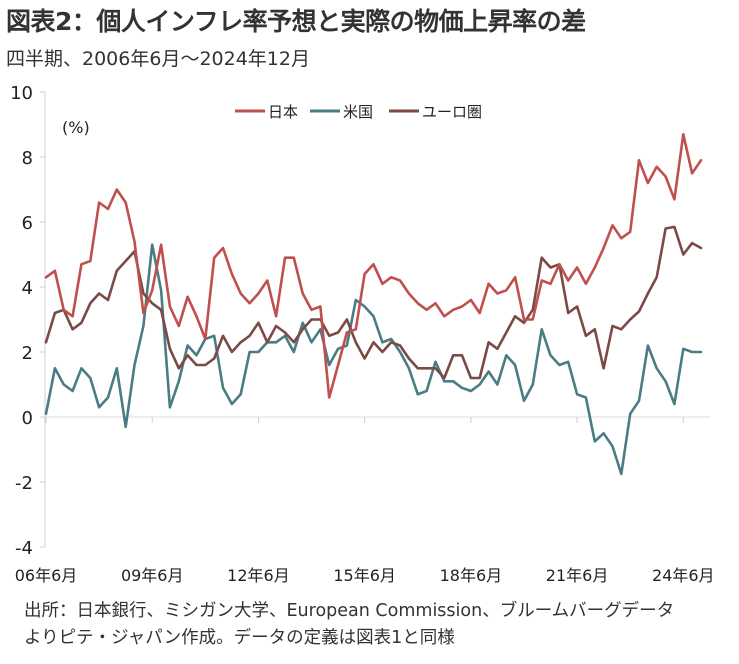  What do you see at coordinates (27, 353) in the screenshot?
I see `y-tick-label: 2` at bounding box center [27, 353].